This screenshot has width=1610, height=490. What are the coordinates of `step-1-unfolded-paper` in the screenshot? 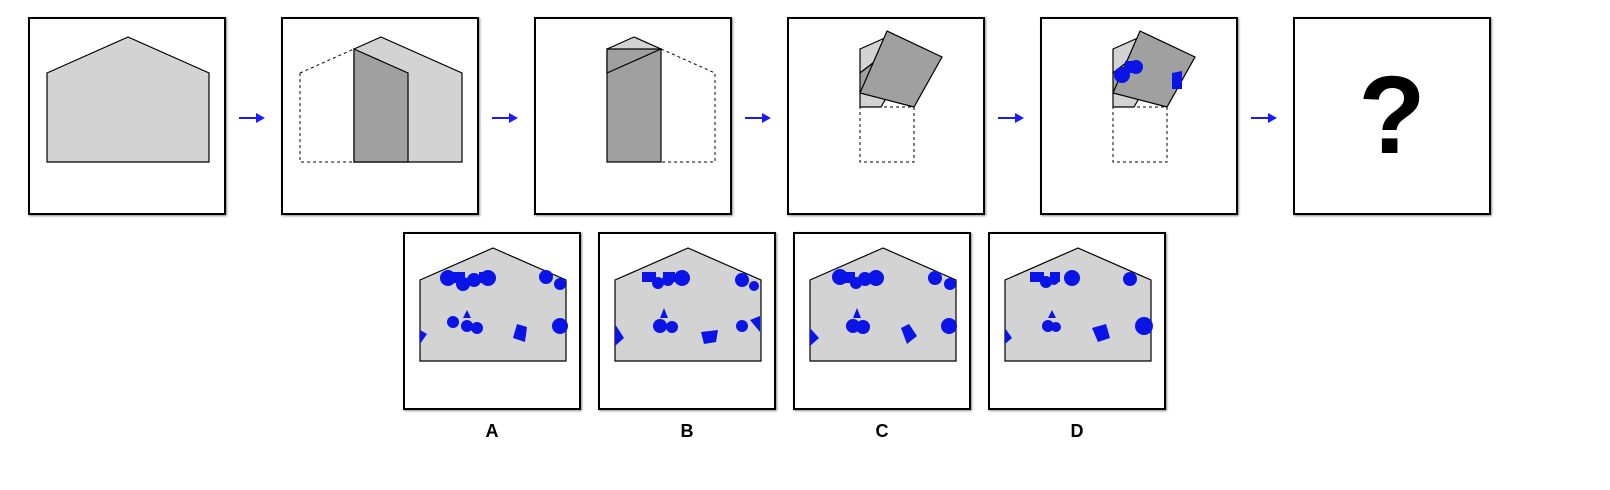 It's located at (127, 116).